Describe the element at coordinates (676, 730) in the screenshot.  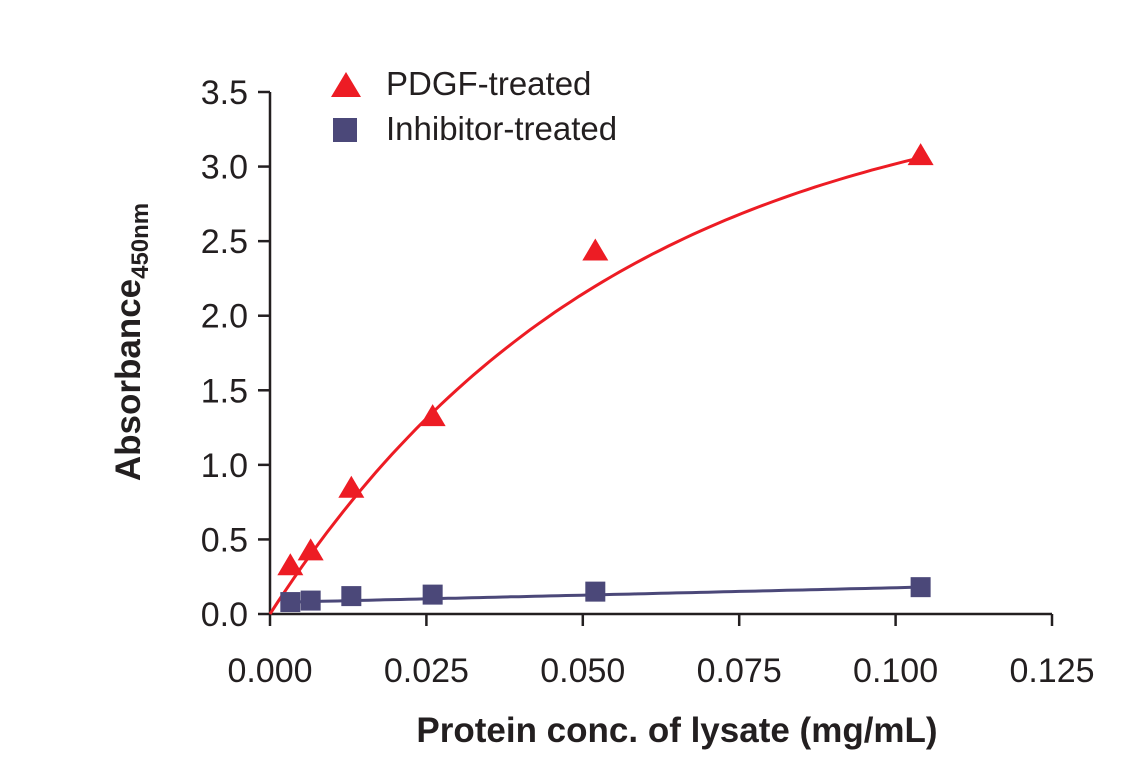
I see `x-axis-label: Protein conc. of lysate (mg/mL)` at that location.